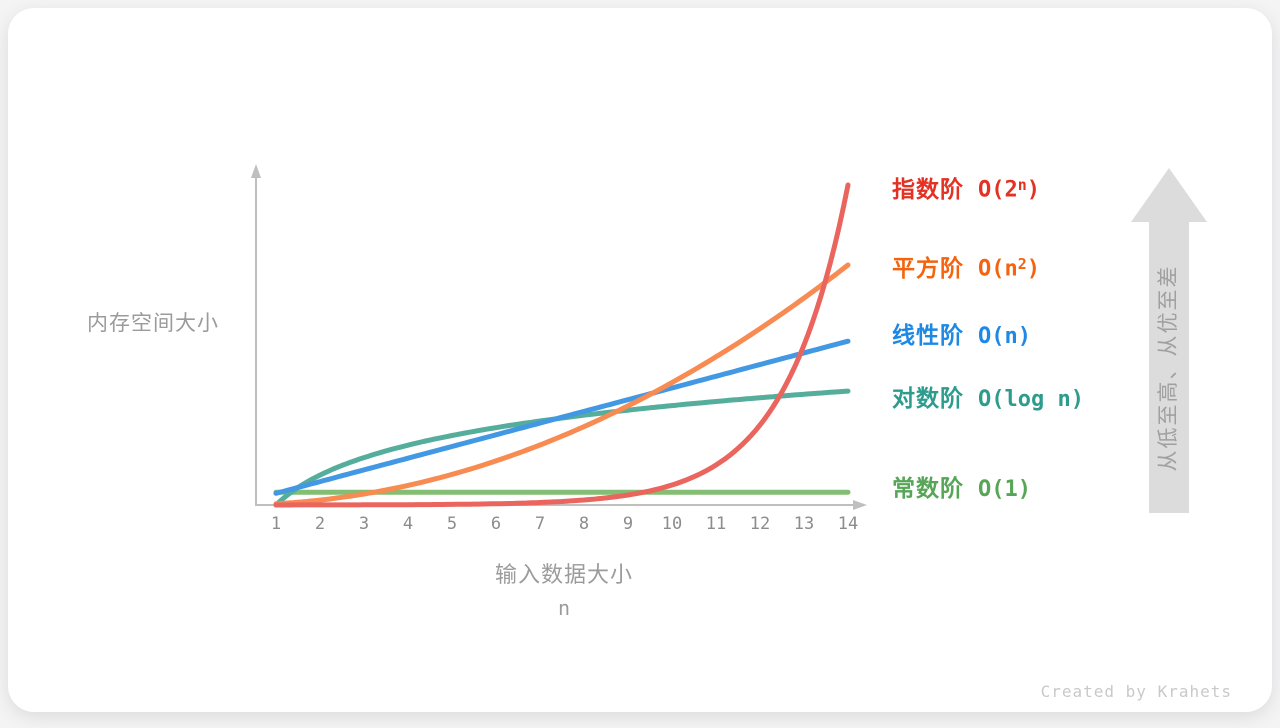 This screenshot has width=1280, height=728. I want to click on x-tick-label: 12, so click(760, 524).